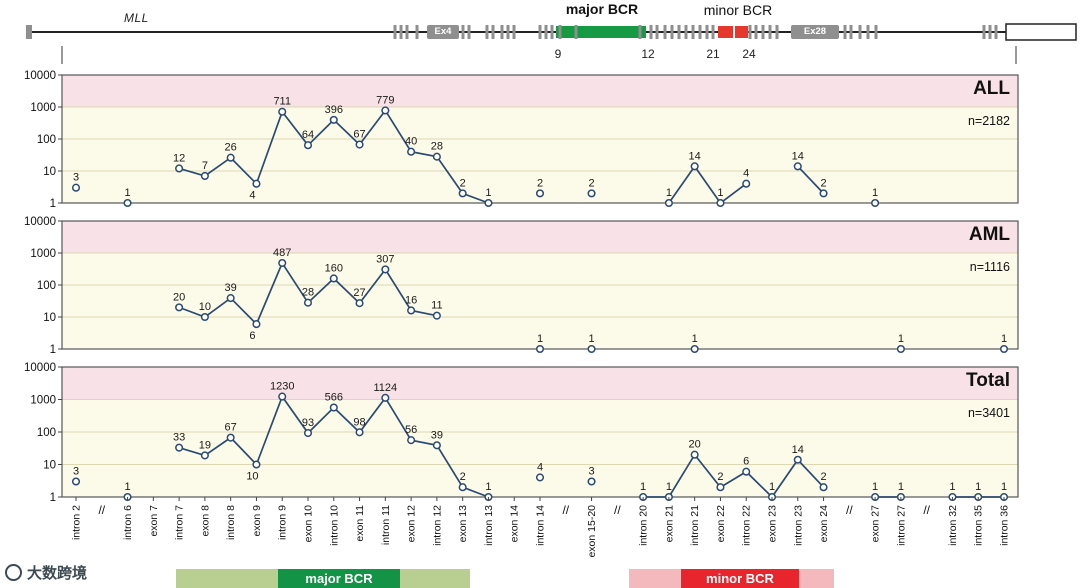 The width and height of the screenshot is (1080, 588). Describe the element at coordinates (282, 102) in the screenshot. I see `value-label: 711` at that location.